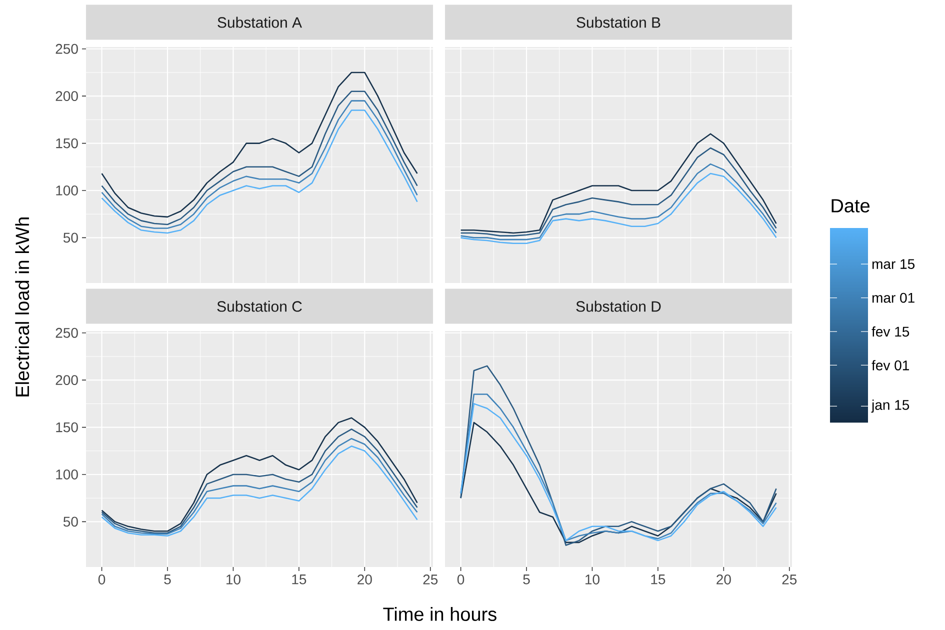 The image size is (945, 630). What do you see at coordinates (22, 307) in the screenshot?
I see `y-axis-title: Electrical load in kWh` at bounding box center [22, 307].